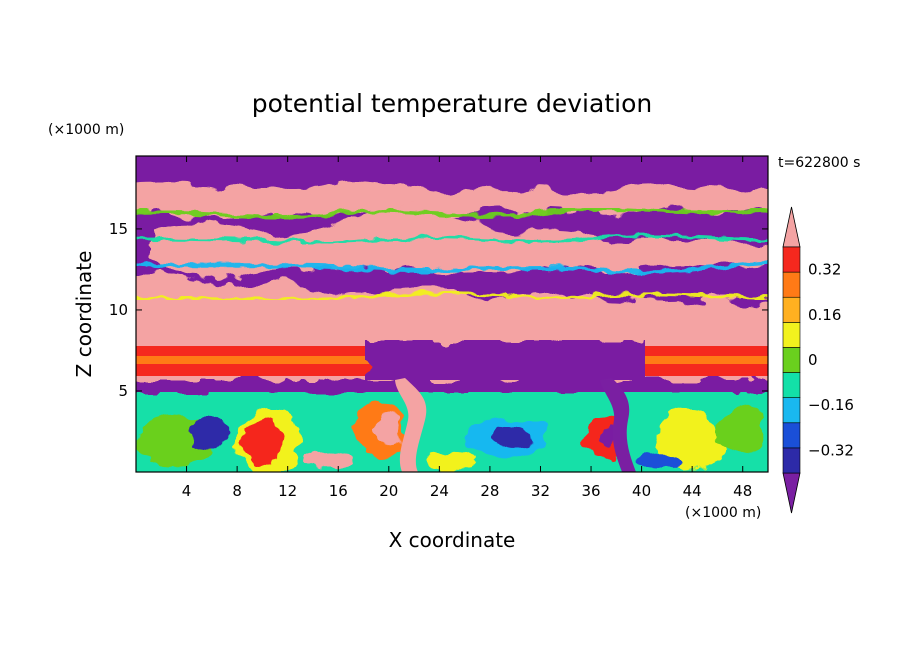 This screenshot has height=654, width=904. What do you see at coordinates (540, 491) in the screenshot?
I see `x-tick-label: 32` at bounding box center [540, 491].